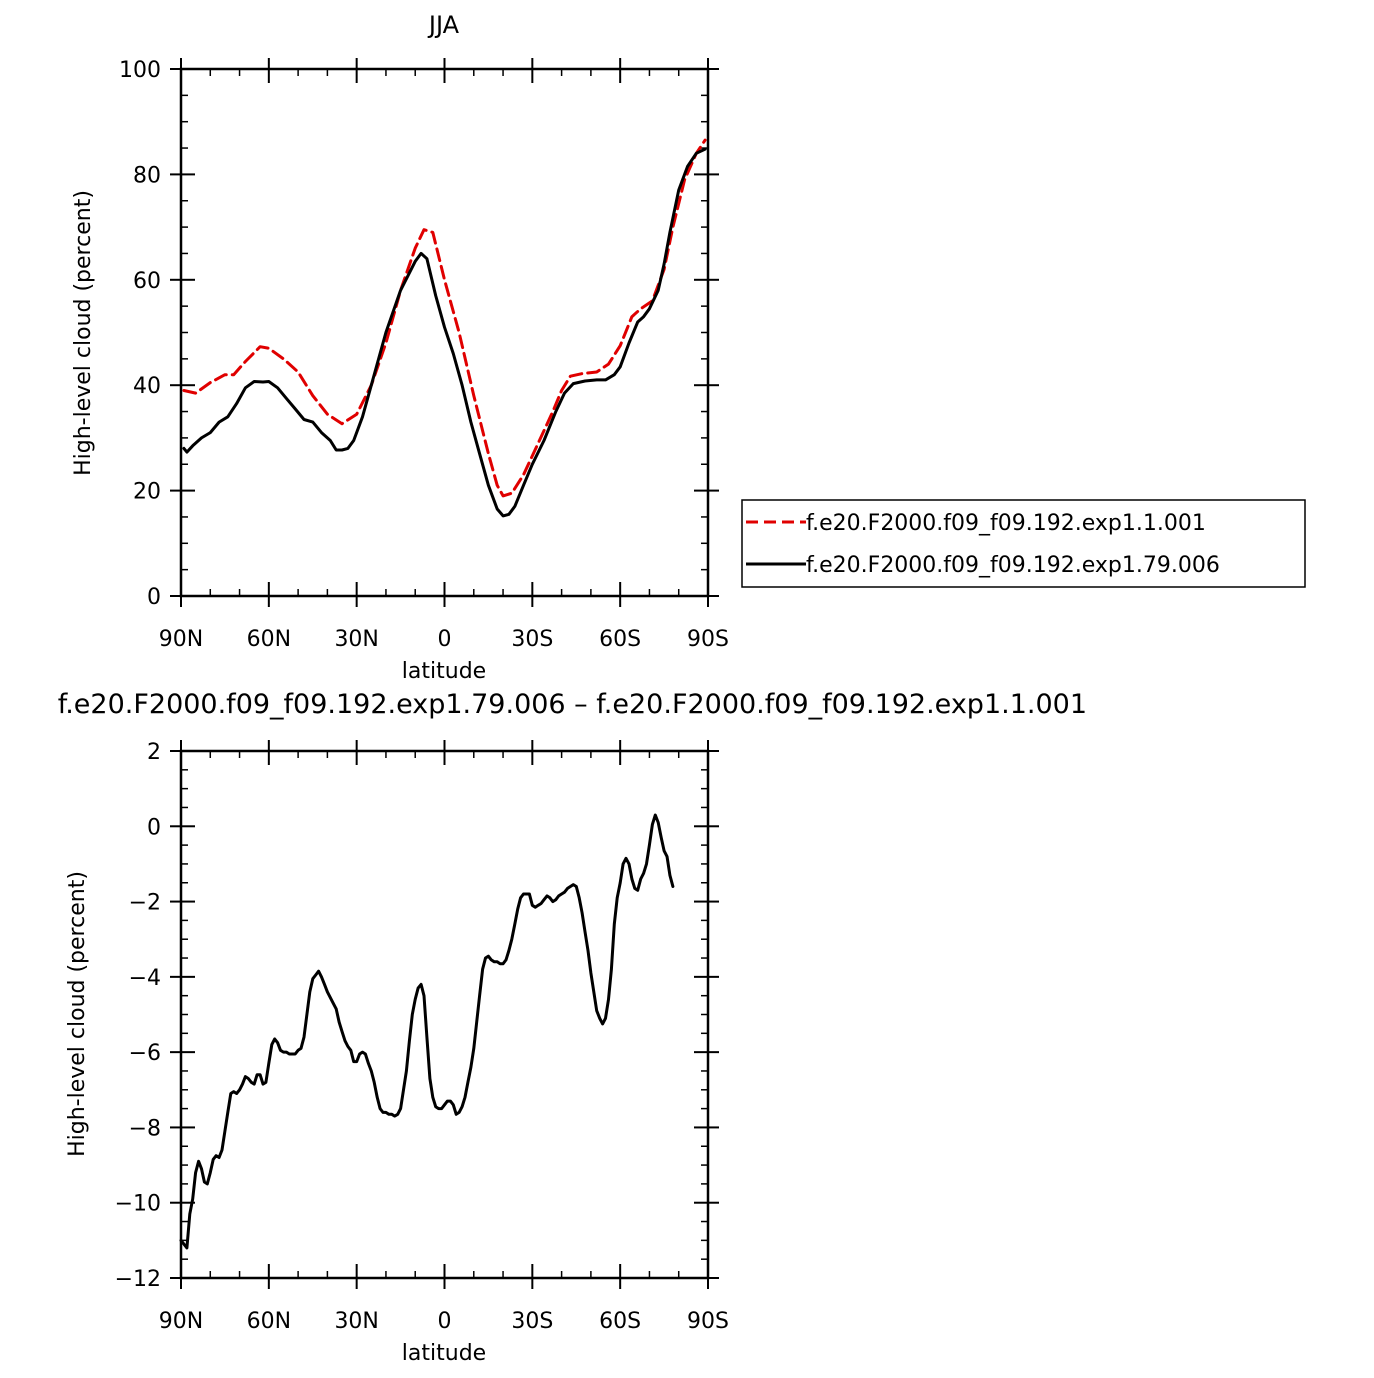  What do you see at coordinates (269, 1321) in the screenshot?
I see `chart-2-x-tick-label: 60N` at bounding box center [269, 1321].